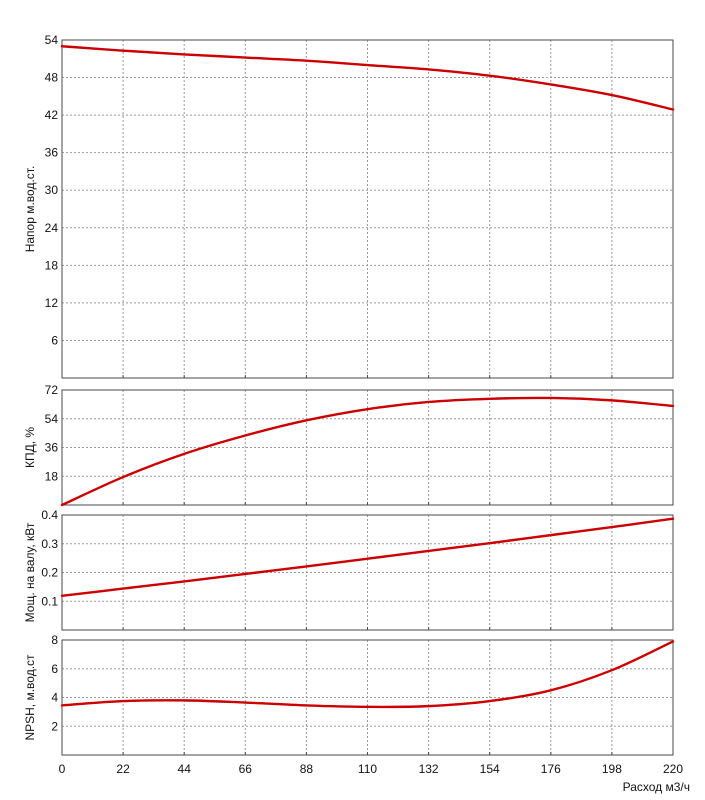 This screenshot has height=800, width=705. I want to click on y-tick-label: 42, so click(52, 115).